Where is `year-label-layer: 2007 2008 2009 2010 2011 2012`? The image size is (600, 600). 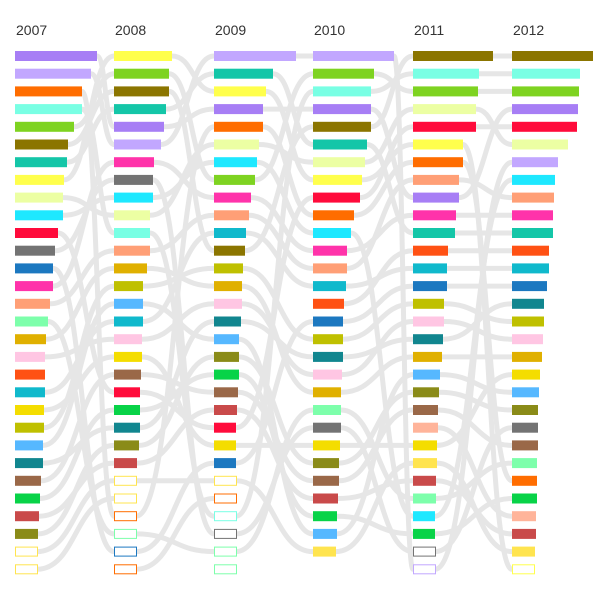
year-label-layer: 2007 2008 2009 2010 2011 2012 is located at coordinates (280, 30).